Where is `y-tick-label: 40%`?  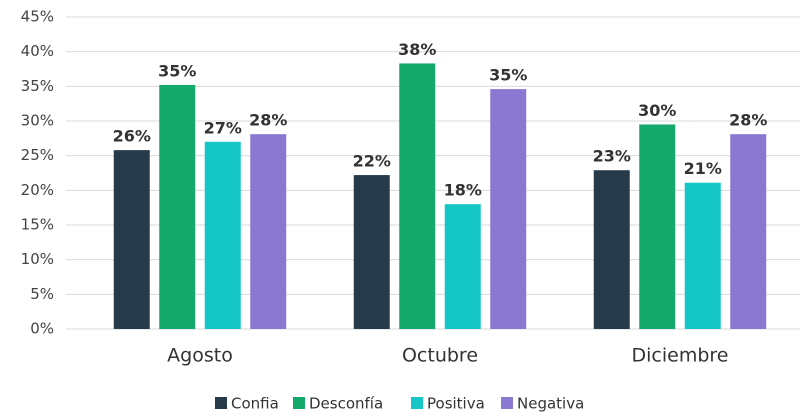 y-tick-label: 40% is located at coordinates (37, 51).